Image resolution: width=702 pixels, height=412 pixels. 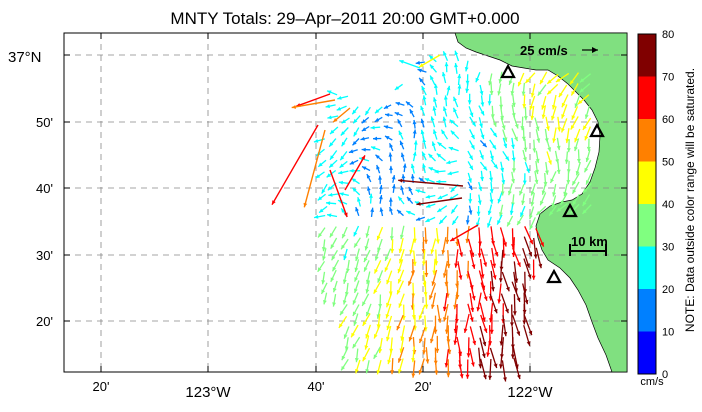 What do you see at coordinates (344, 18) in the screenshot?
I see `map-title: MNTY Totals: 29–Apr–2011 20:00 GMT+0.000` at bounding box center [344, 18].